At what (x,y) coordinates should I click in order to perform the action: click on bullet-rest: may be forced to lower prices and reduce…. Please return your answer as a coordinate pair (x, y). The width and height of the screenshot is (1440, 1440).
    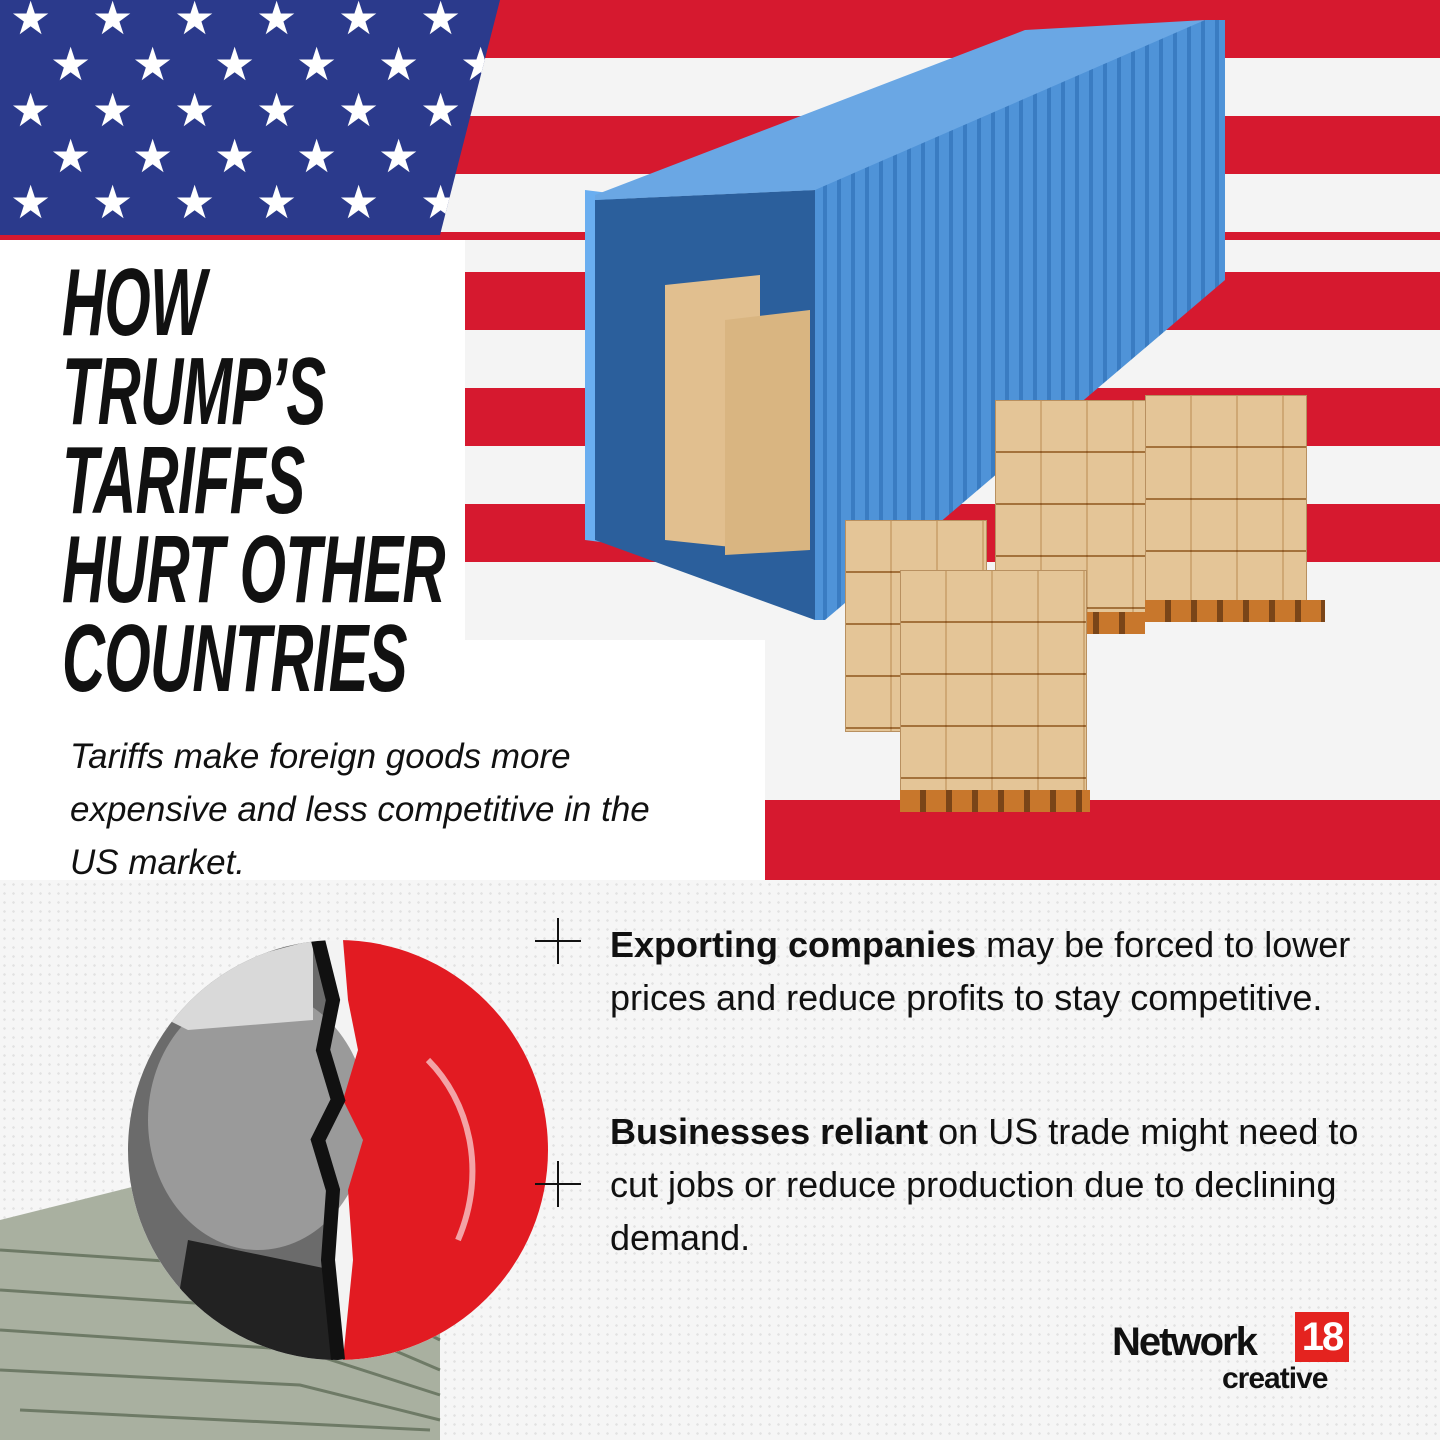
    Looking at the image, I should click on (980, 971).